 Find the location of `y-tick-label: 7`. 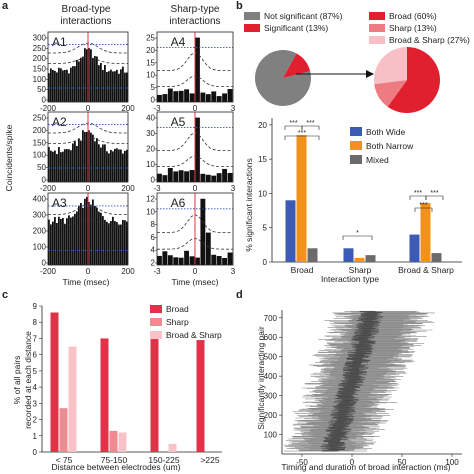

y-tick-label: 7 is located at coordinates (35, 338).